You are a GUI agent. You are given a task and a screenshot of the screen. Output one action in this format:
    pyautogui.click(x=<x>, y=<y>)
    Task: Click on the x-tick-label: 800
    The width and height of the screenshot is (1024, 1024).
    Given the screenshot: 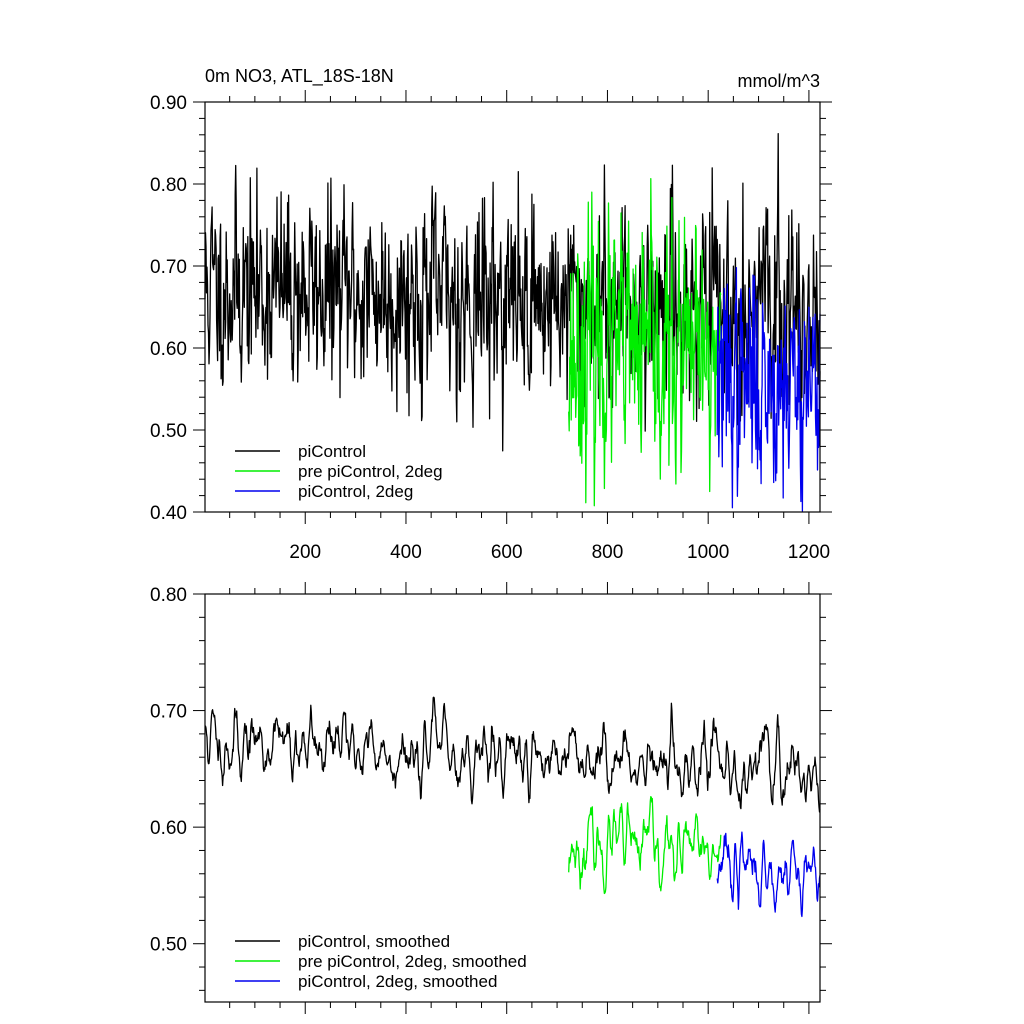 What is the action you would take?
    pyautogui.click(x=608, y=552)
    